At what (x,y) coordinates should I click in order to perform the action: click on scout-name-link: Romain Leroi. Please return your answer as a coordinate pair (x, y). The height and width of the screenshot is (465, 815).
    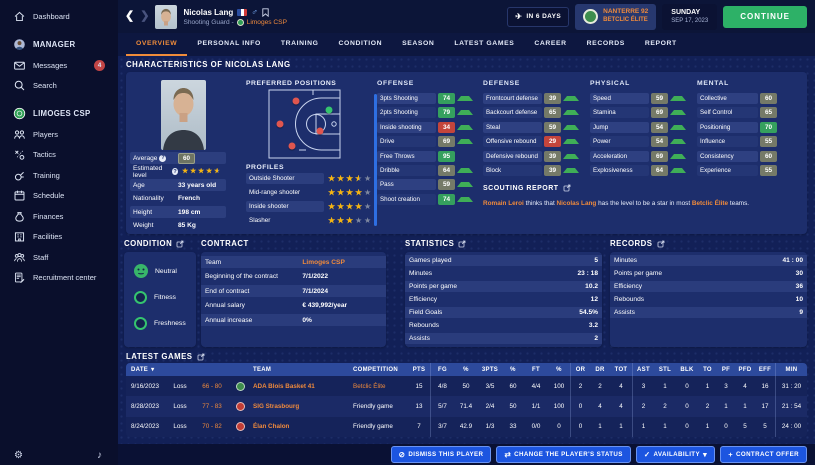
    Looking at the image, I should click on (503, 203).